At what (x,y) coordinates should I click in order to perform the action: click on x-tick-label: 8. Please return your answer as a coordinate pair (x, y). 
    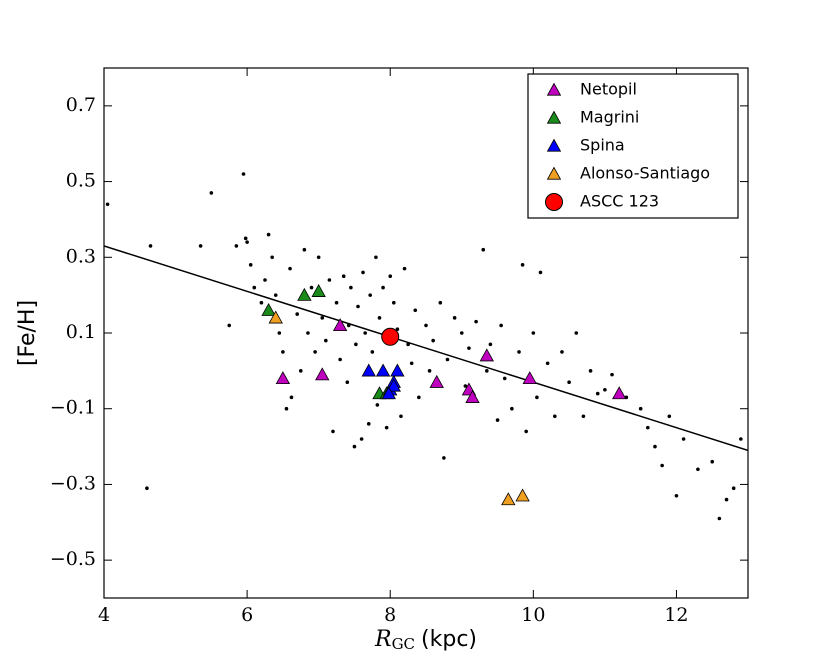
    Looking at the image, I should click on (390, 615).